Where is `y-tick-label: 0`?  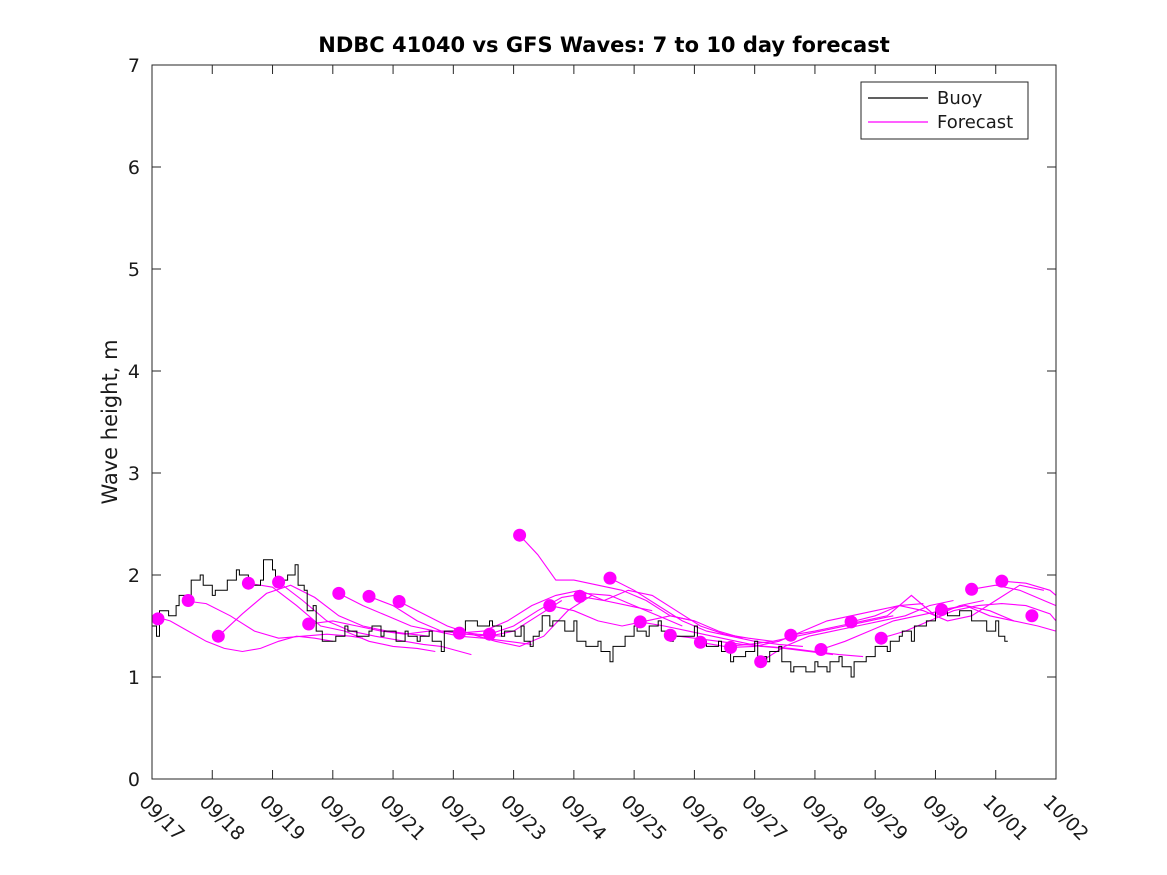
y-tick-label: 0 is located at coordinates (134, 780).